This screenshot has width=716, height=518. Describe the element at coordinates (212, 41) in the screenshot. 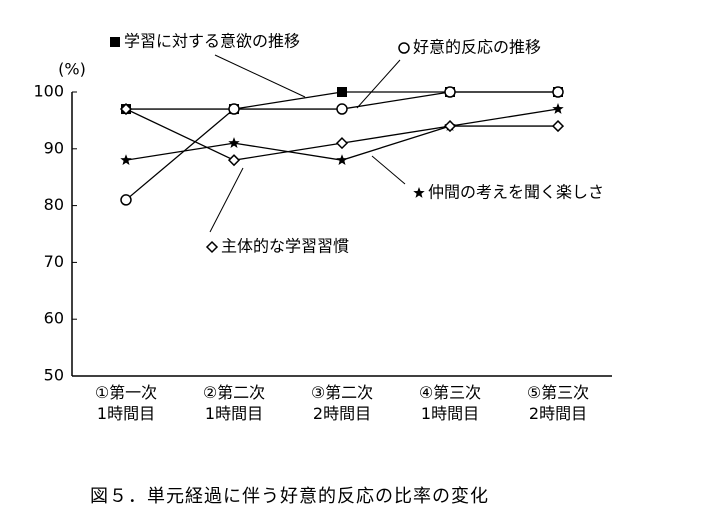

I see `legend-label: 学習に対する意欲の推移` at that location.